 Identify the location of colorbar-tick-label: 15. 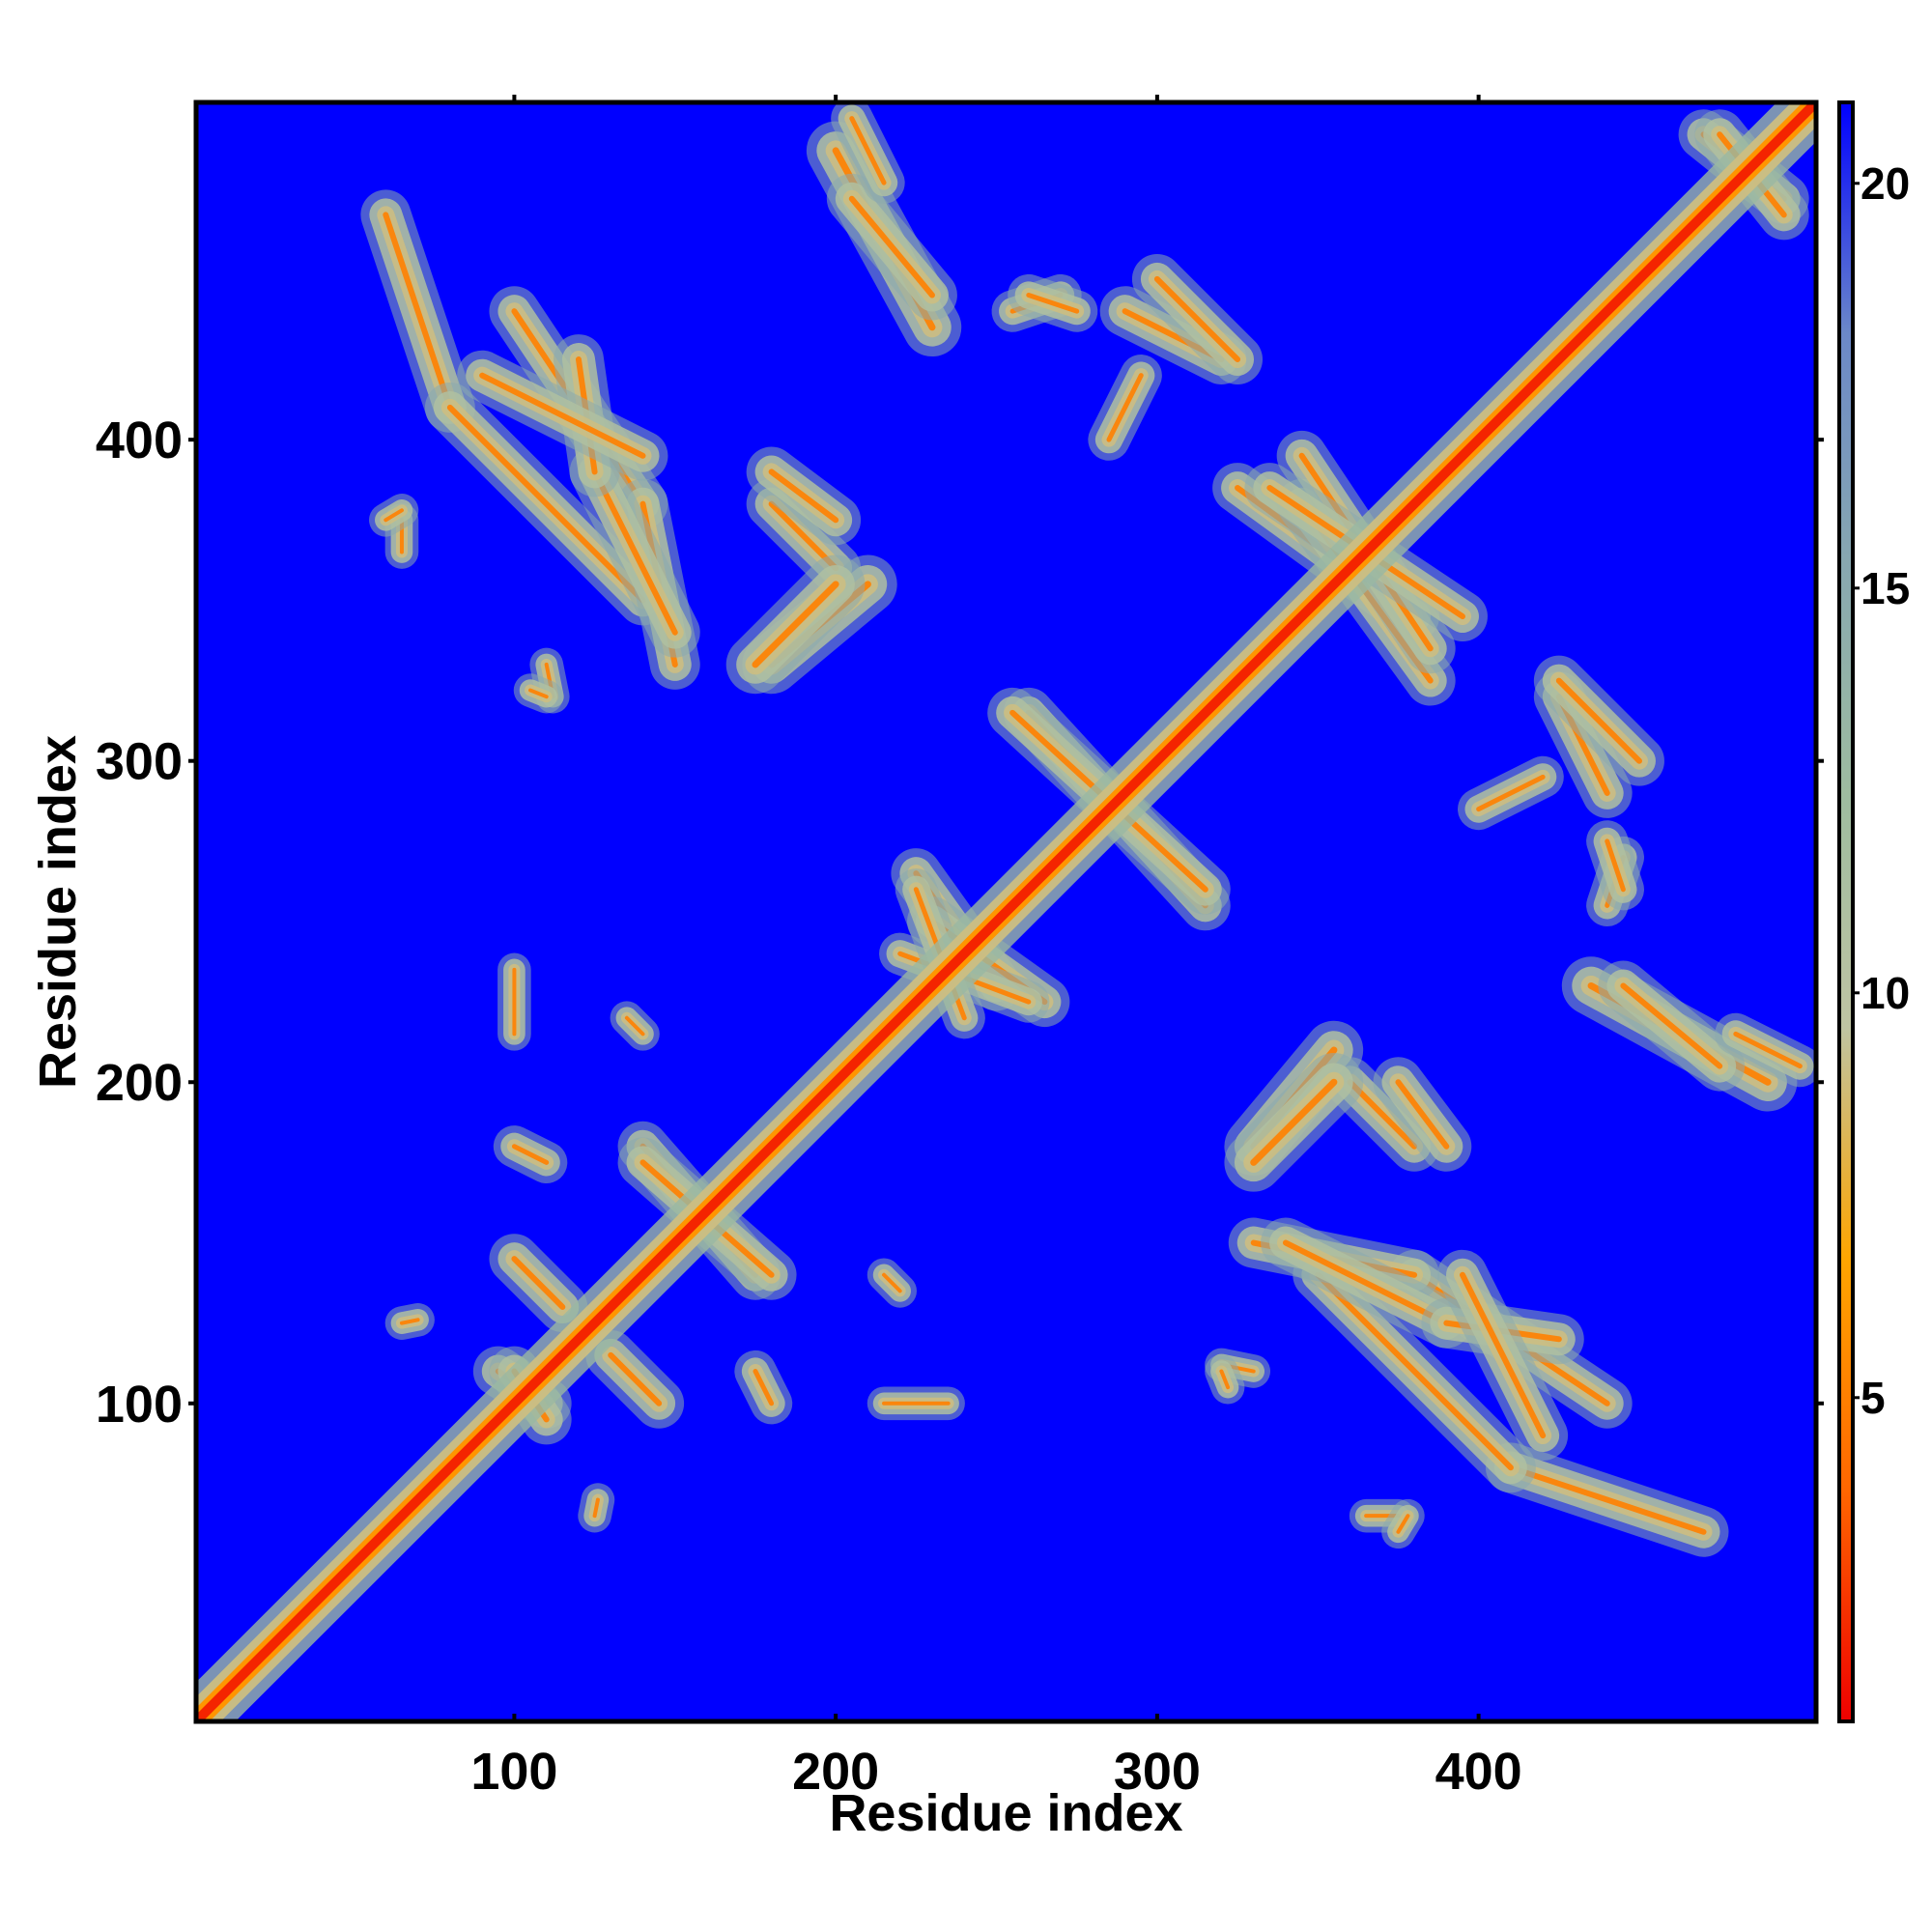
(1885, 588).